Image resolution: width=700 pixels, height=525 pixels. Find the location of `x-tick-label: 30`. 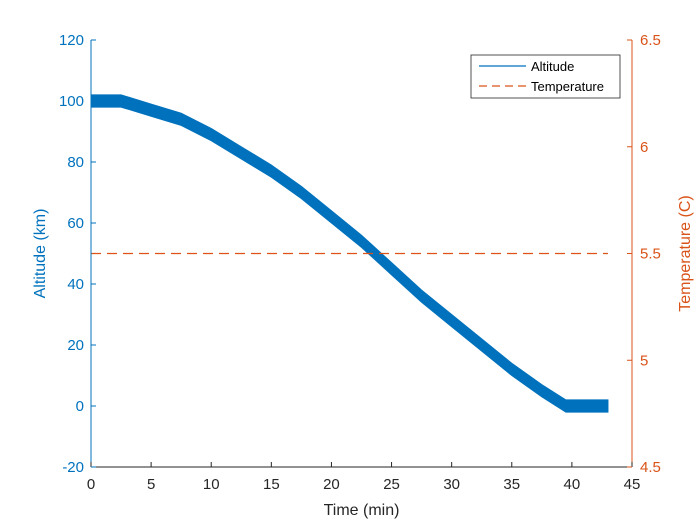

x-tick-label: 30 is located at coordinates (451, 484).